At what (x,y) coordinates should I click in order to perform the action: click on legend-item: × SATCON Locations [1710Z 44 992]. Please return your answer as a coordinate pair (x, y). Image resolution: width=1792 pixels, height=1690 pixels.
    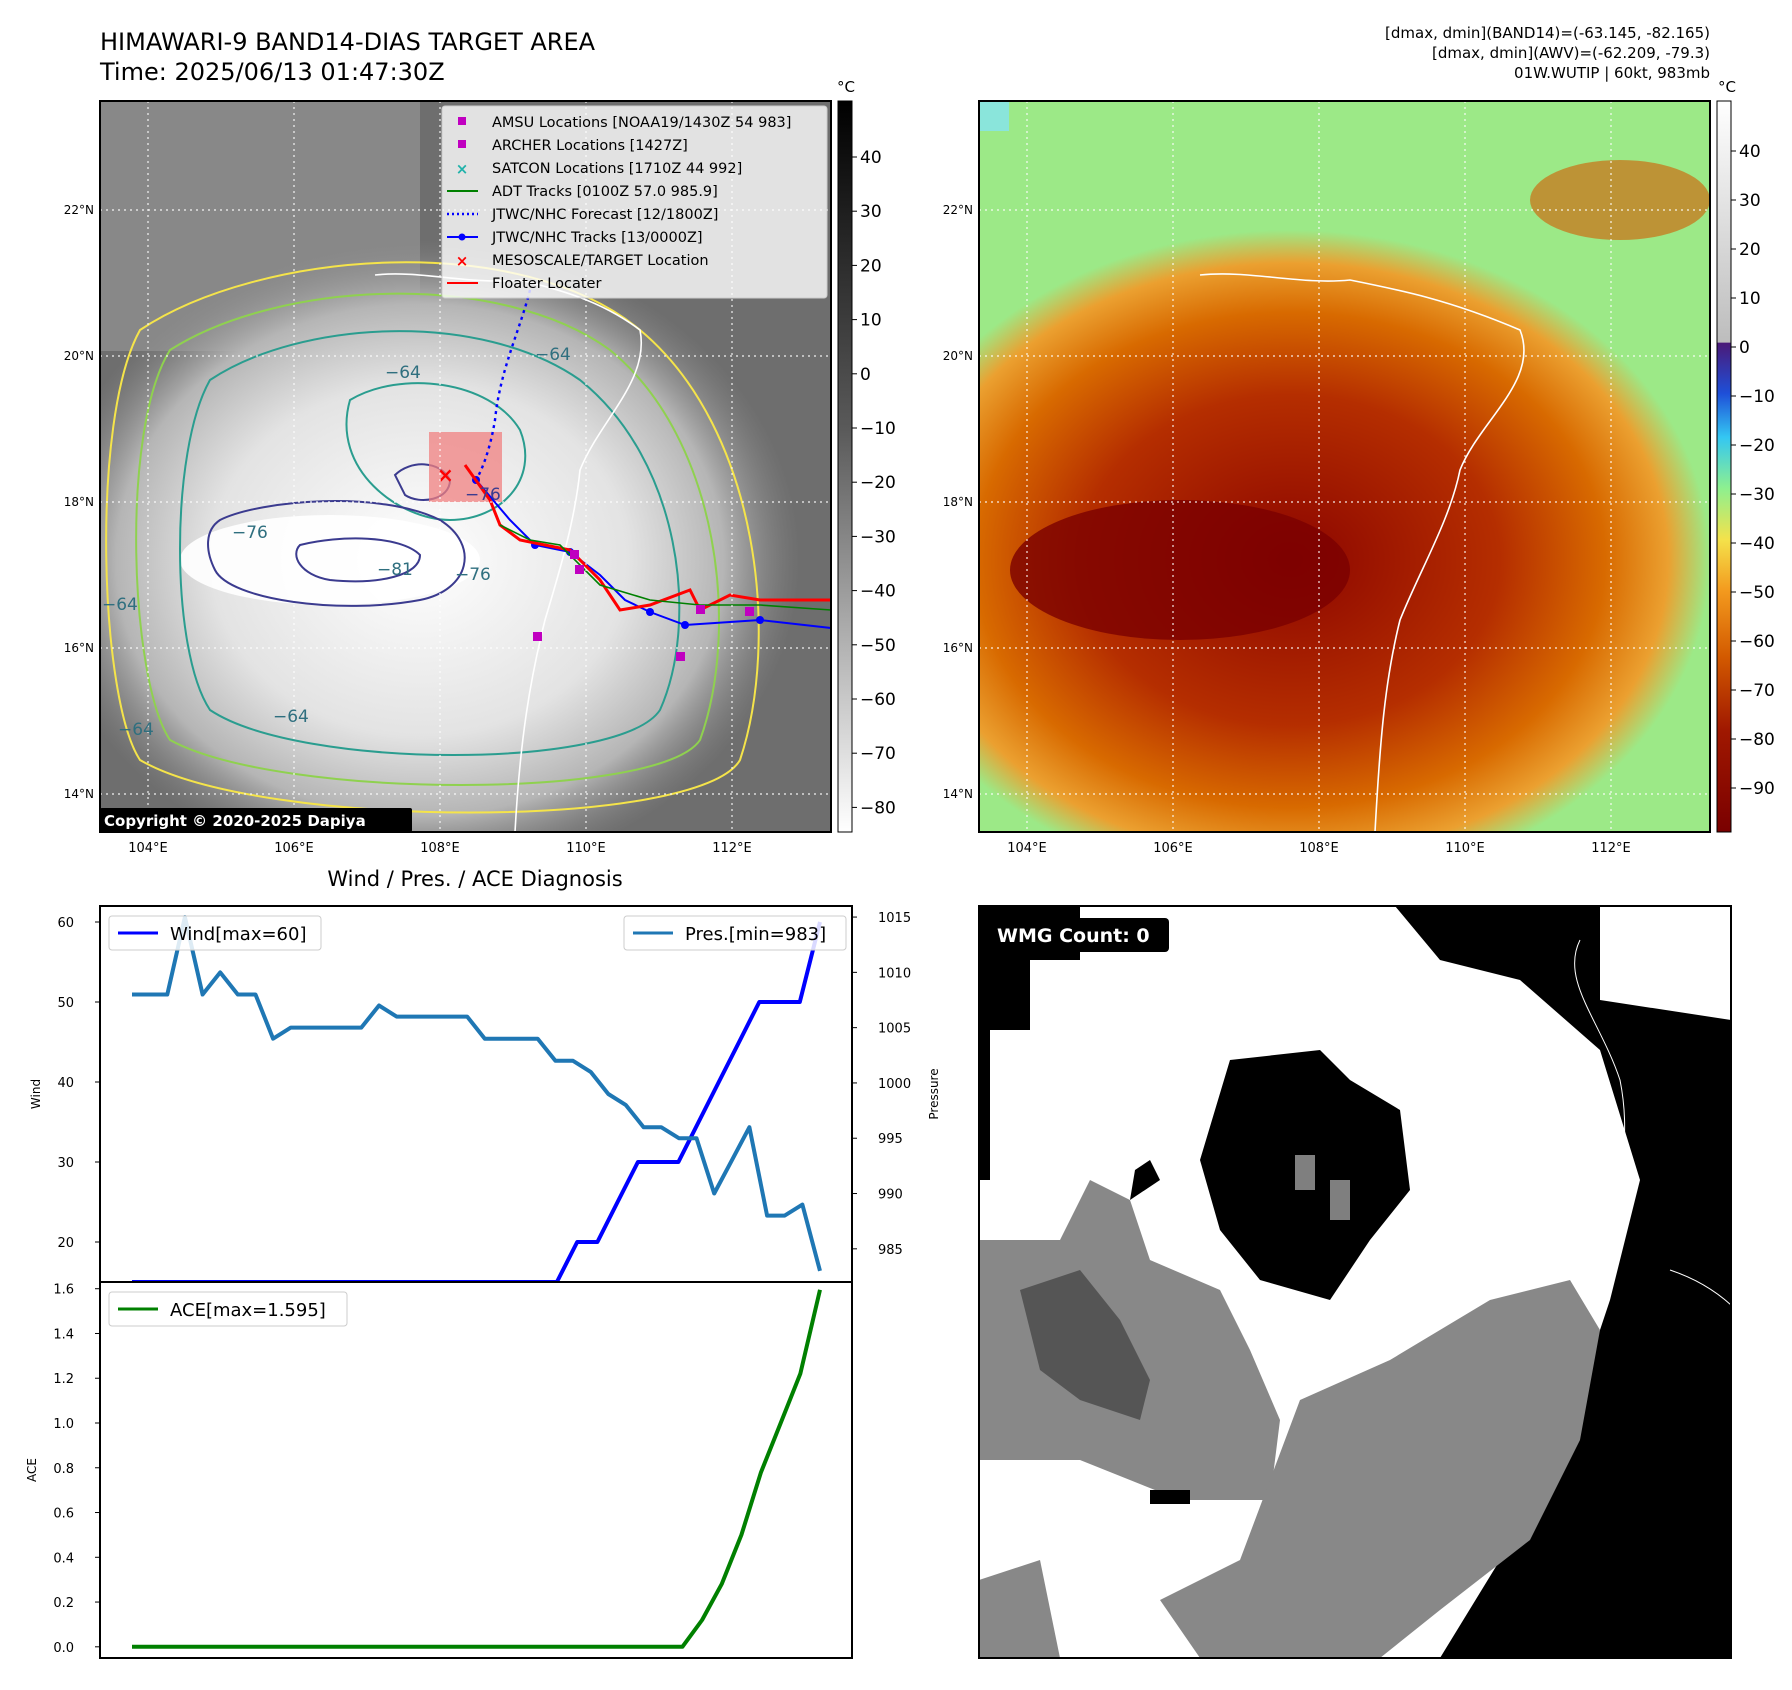
    Looking at the image, I should click on (599, 169).